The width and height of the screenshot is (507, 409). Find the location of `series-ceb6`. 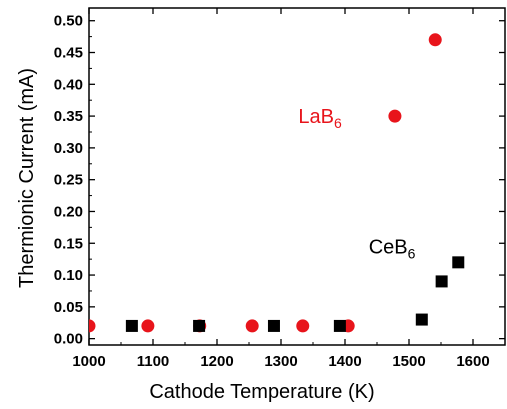

series-ceb6 is located at coordinates (295, 294).